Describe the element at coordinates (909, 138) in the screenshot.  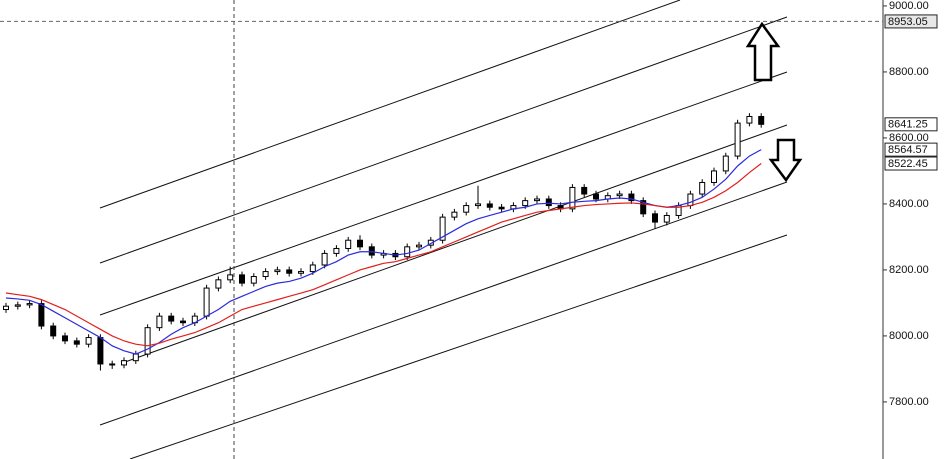
I see `y-tick-label: 8600.00` at that location.